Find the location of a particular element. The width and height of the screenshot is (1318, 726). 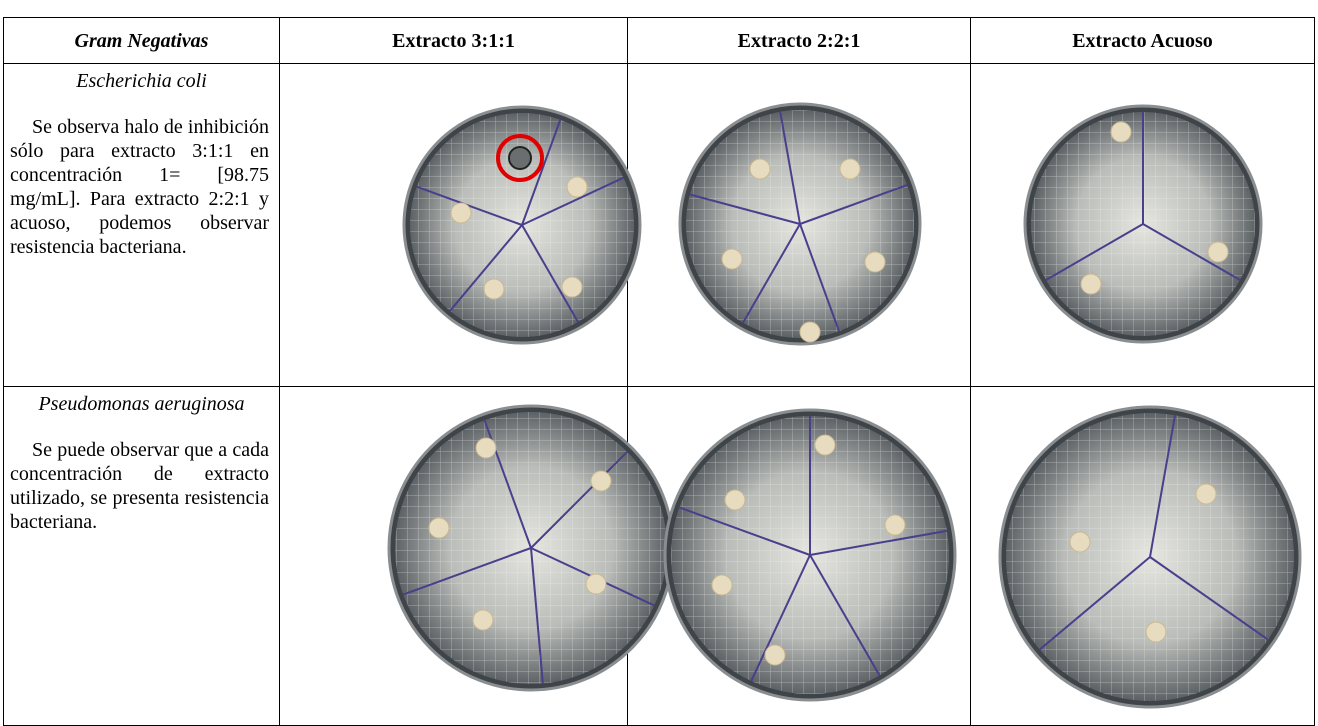

organism: Pseudomonas aeruginosa is located at coordinates (141, 404).